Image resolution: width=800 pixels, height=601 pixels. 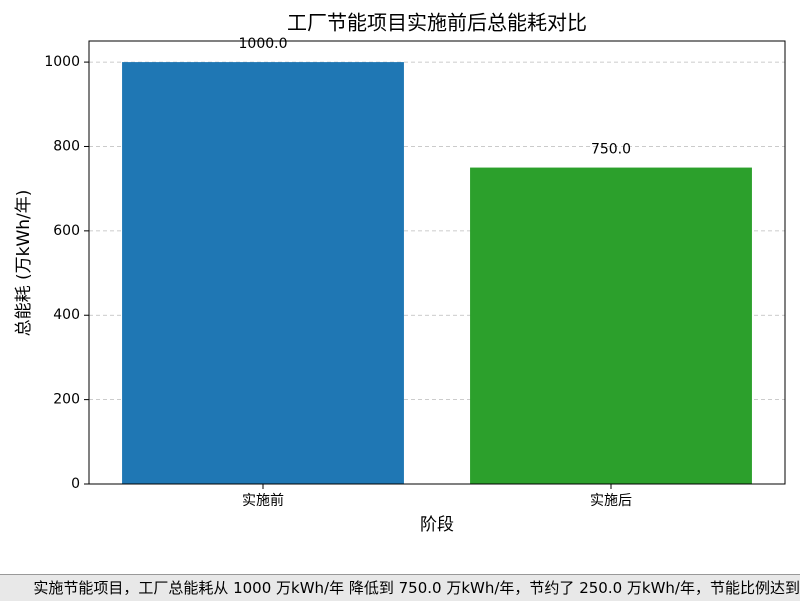 I want to click on x-tick-label: 实施后, so click(x=611, y=501).